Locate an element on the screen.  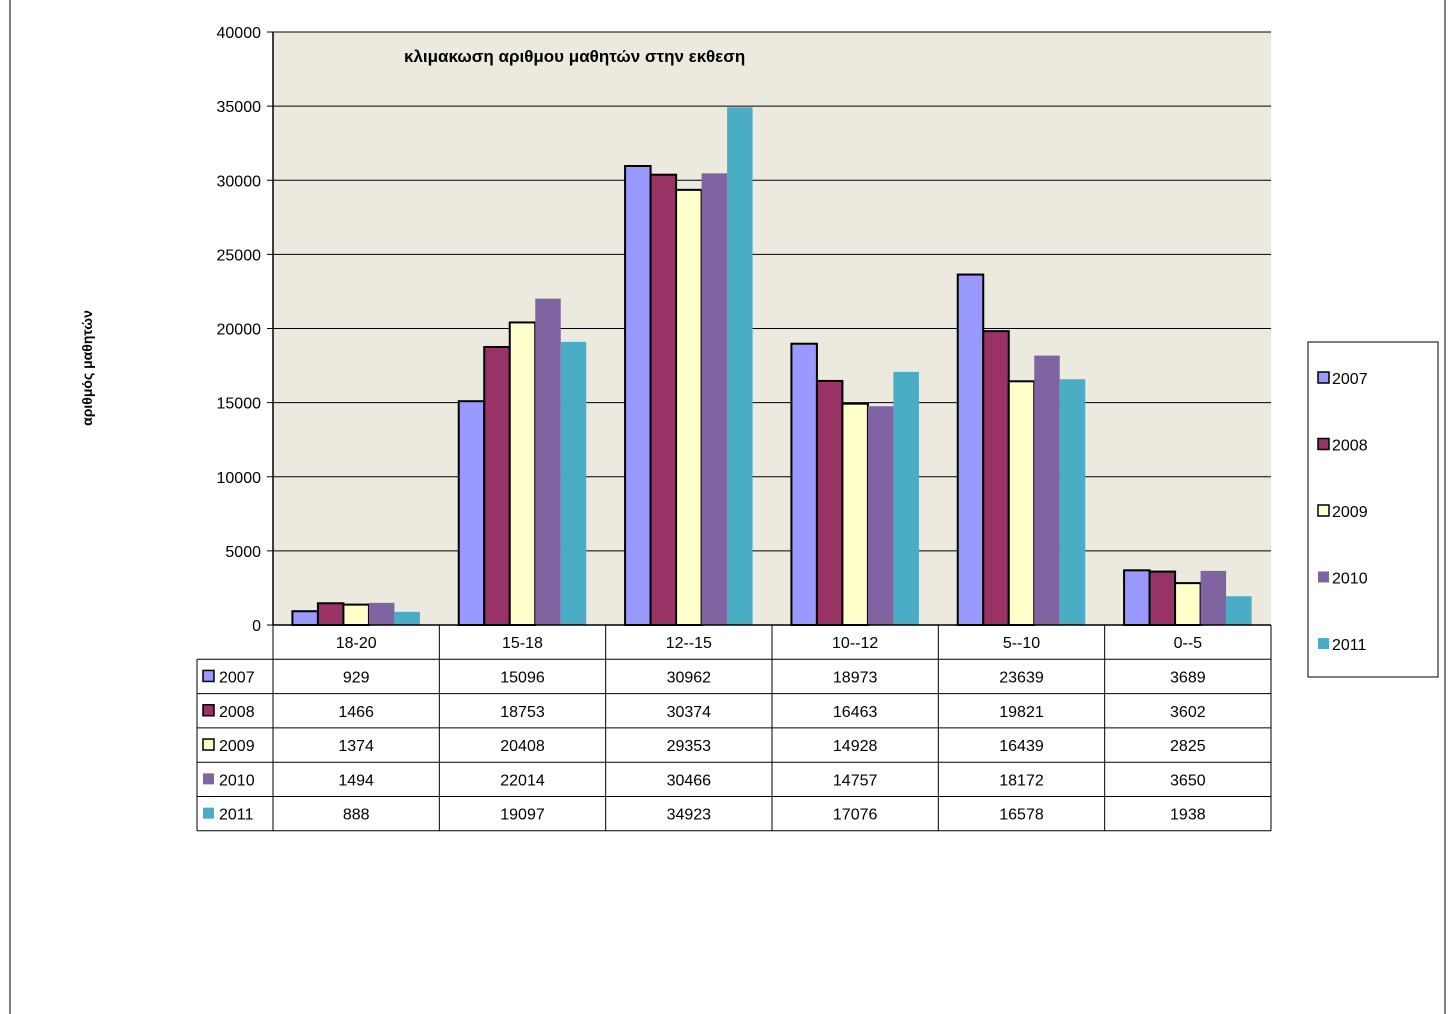
table-cell: 3689 is located at coordinates (1188, 677).